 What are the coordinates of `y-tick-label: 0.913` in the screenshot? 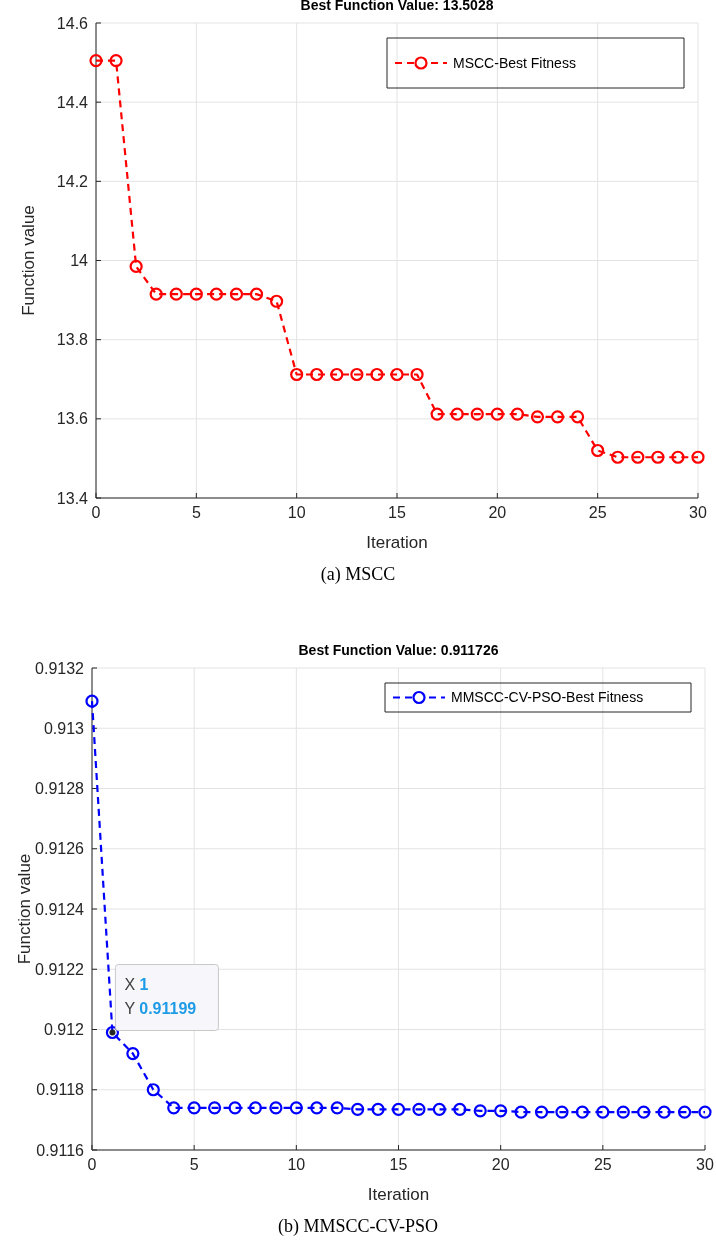 It's located at (64, 728).